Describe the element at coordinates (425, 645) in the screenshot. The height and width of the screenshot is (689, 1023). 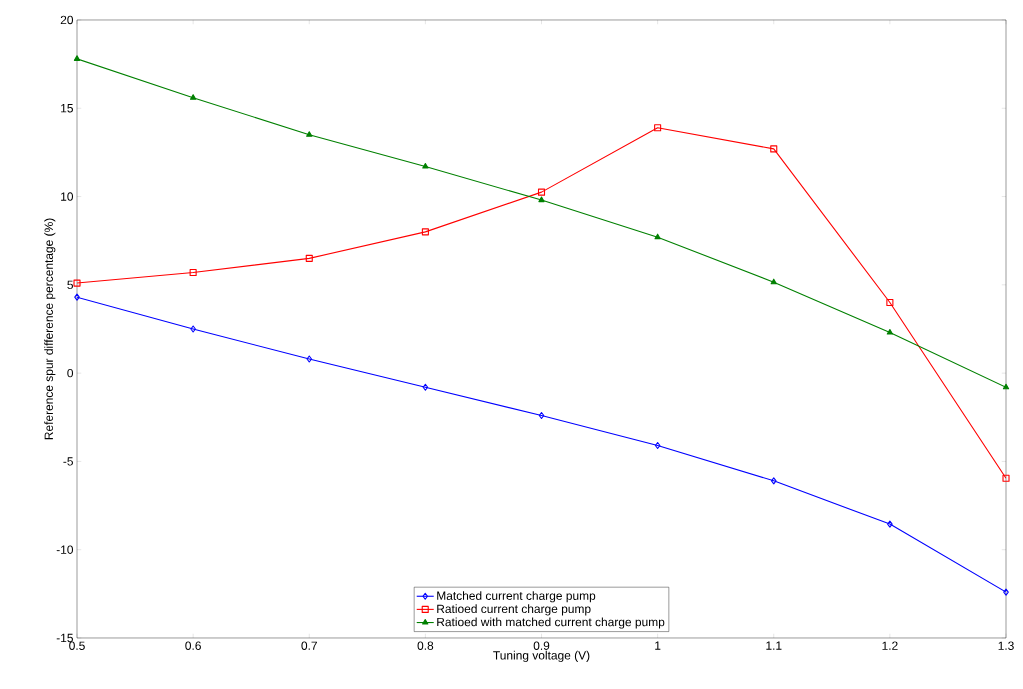
I see `x-tick-label: 0.8` at that location.